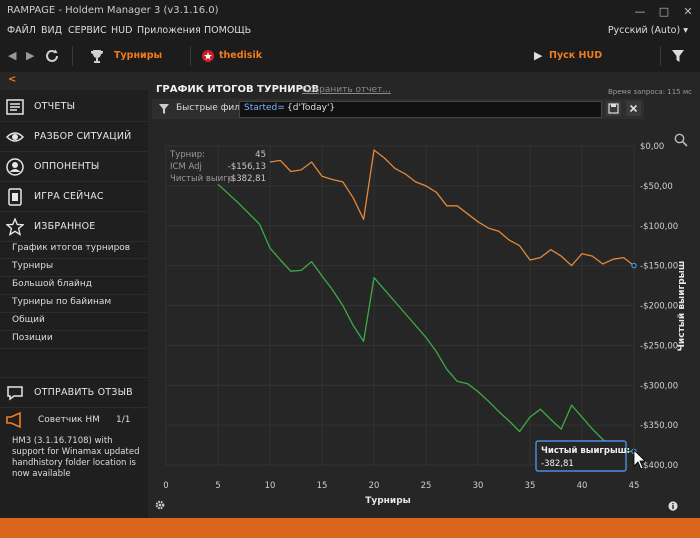 The height and width of the screenshot is (538, 700). What do you see at coordinates (452, 208) in the screenshot?
I see `icm-adj-series-line` at bounding box center [452, 208].